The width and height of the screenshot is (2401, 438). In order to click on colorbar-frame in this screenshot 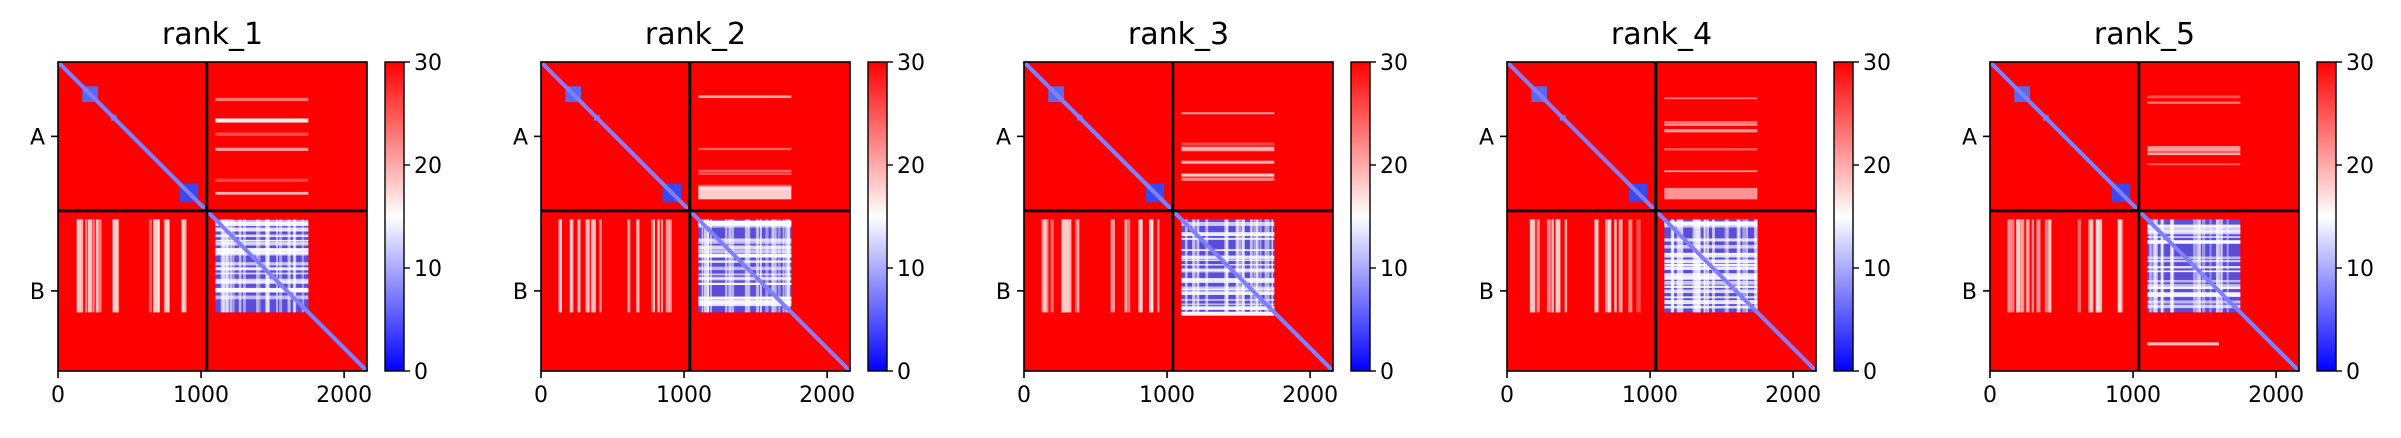, I will do `click(877, 216)`.